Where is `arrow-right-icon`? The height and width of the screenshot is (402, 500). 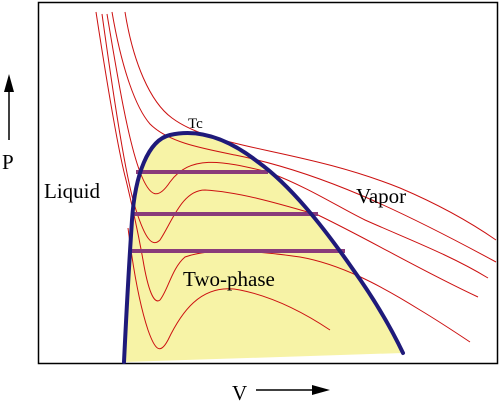
arrow-right-icon is located at coordinates (293, 390).